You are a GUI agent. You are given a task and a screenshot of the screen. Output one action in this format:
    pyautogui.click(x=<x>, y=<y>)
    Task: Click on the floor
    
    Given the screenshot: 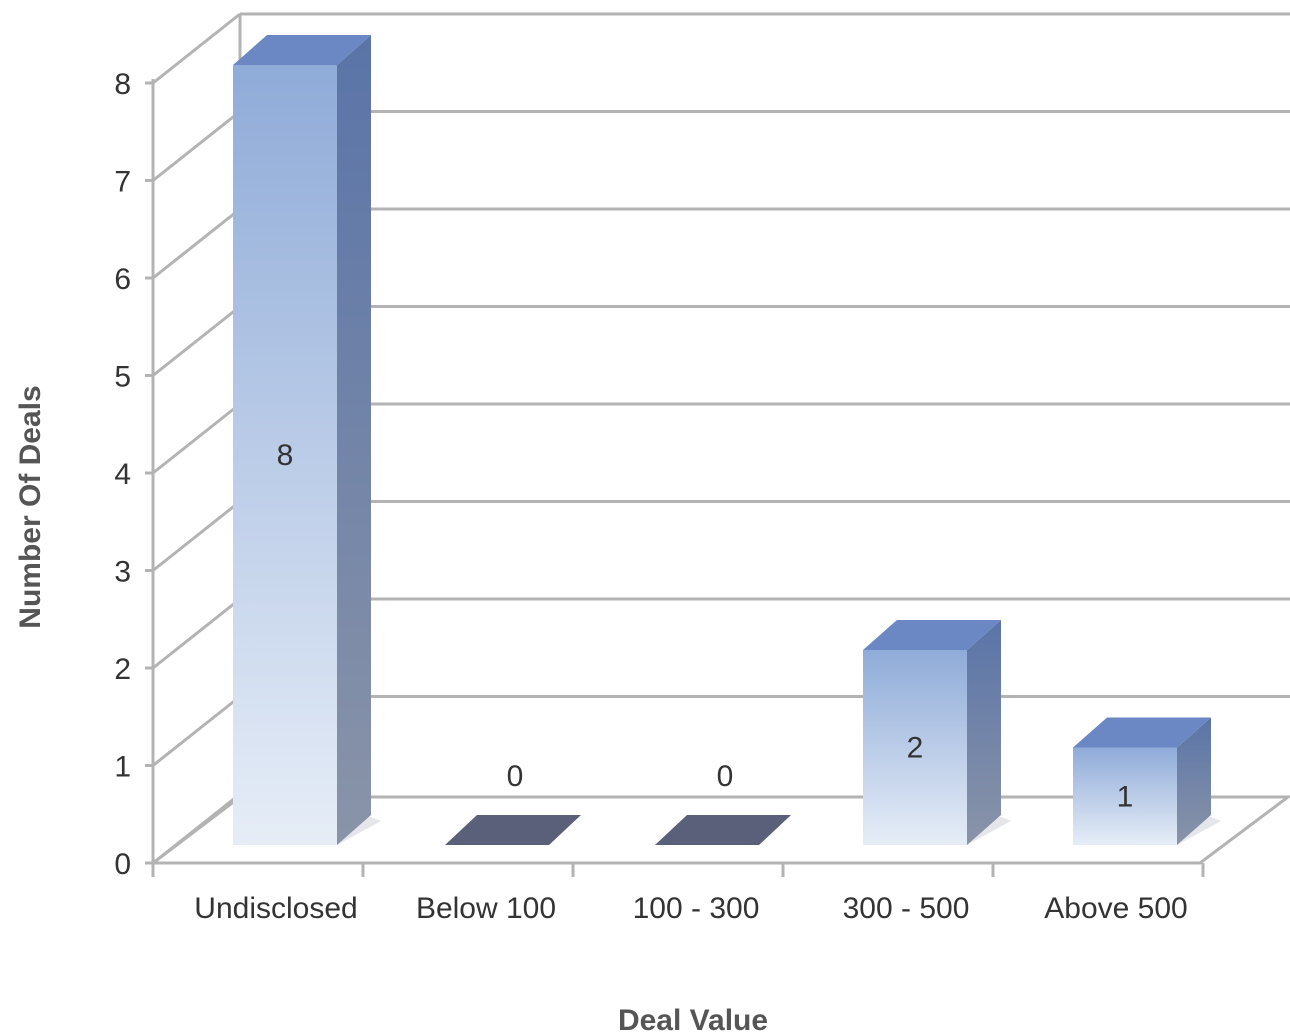 What is the action you would take?
    pyautogui.click(x=719, y=830)
    